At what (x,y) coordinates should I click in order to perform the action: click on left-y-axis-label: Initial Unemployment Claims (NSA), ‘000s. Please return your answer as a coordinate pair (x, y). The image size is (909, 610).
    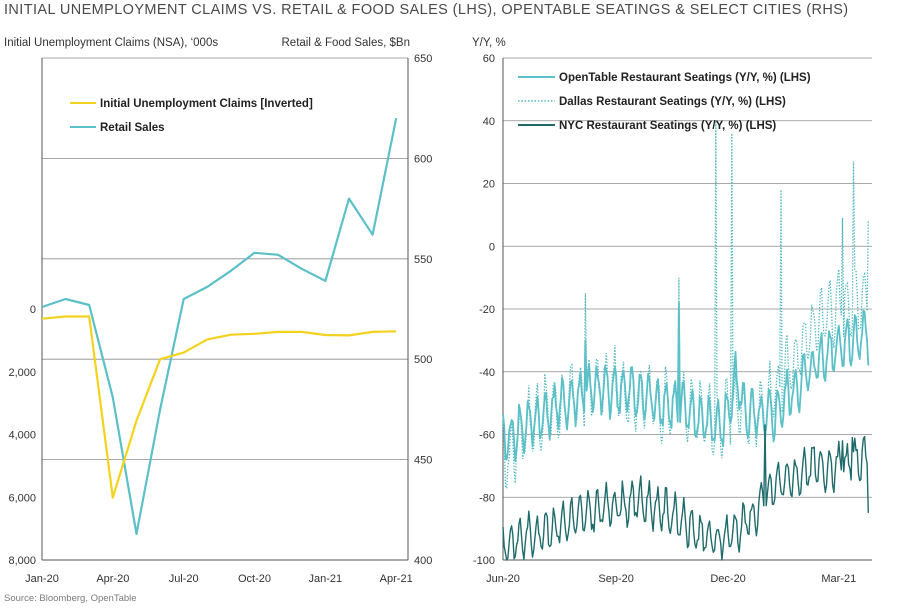
    Looking at the image, I should click on (111, 43).